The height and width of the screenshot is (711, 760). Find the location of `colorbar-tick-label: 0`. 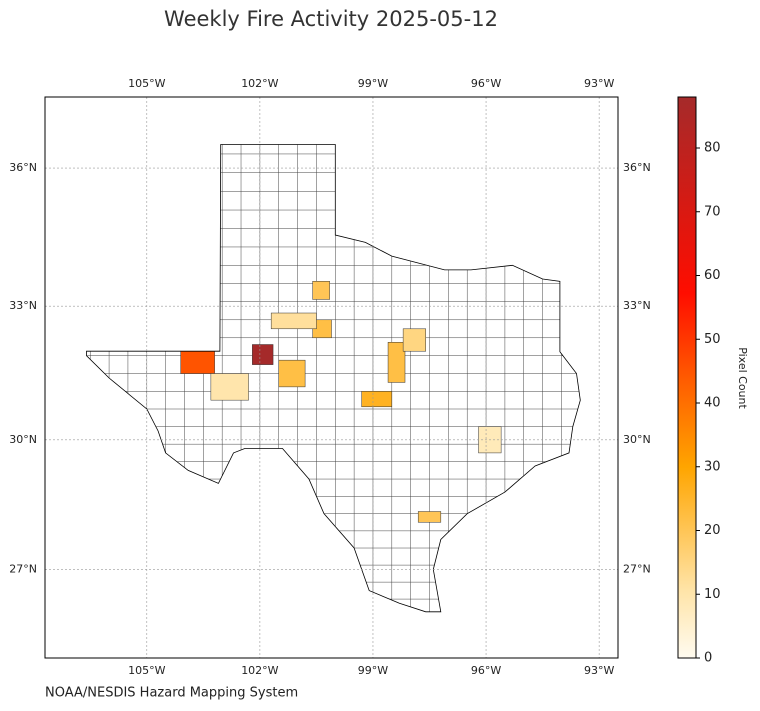

colorbar-tick-label: 0 is located at coordinates (708, 658).